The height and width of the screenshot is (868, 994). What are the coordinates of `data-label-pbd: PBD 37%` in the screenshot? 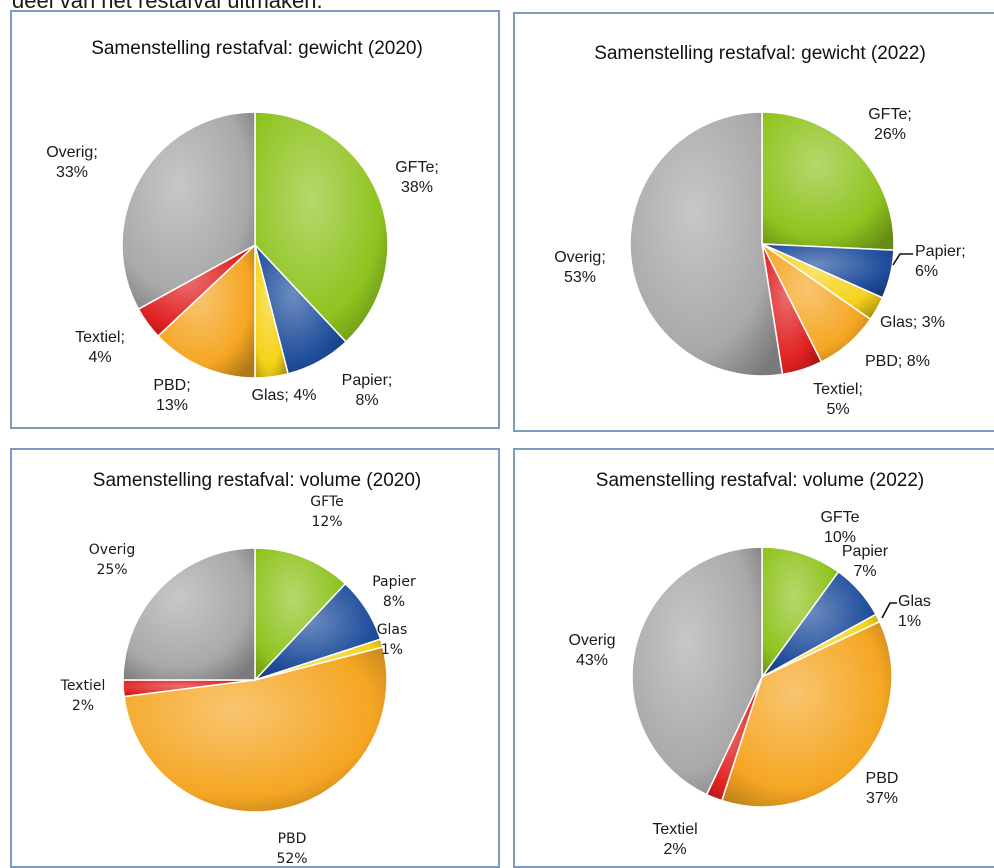 It's located at (882, 788).